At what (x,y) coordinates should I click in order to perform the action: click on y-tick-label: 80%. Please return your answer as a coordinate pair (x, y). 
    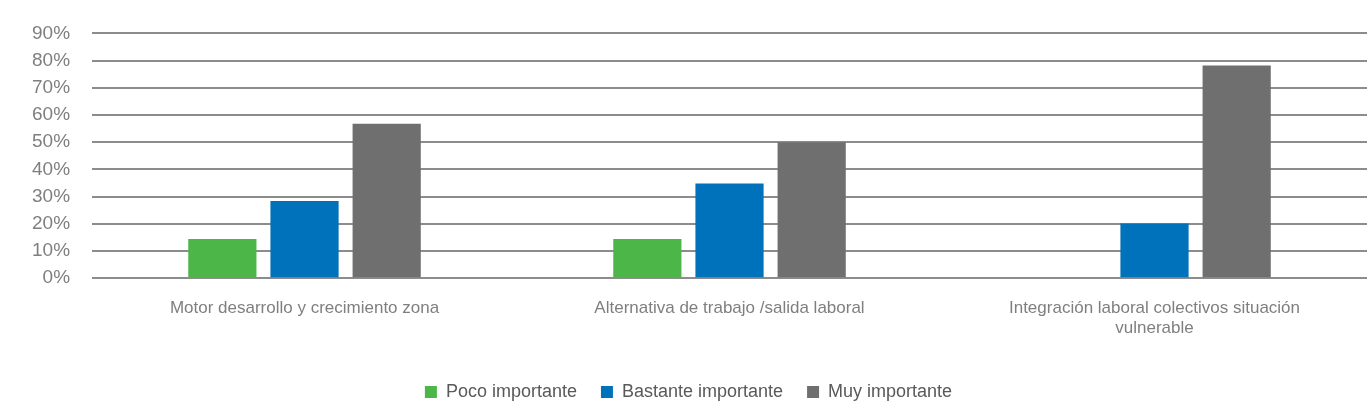
    Looking at the image, I should click on (51, 59).